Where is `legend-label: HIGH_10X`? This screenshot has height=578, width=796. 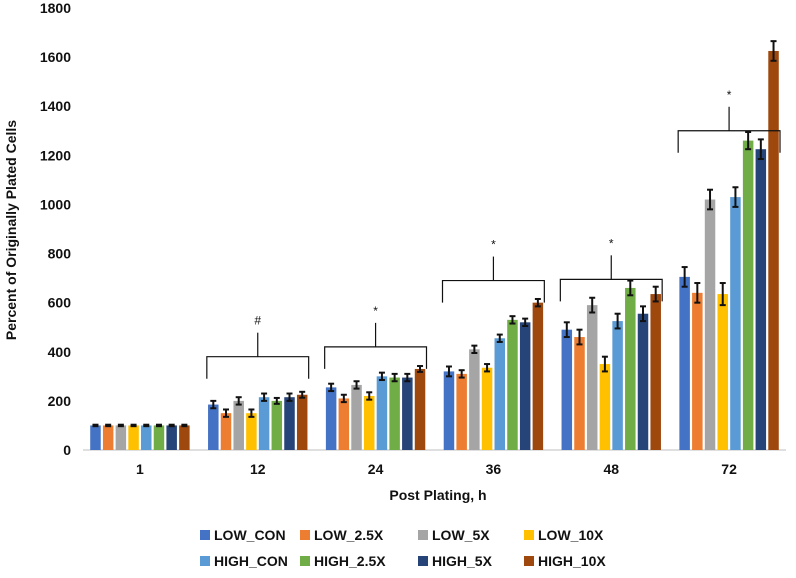 legend-label: HIGH_10X is located at coordinates (572, 561).